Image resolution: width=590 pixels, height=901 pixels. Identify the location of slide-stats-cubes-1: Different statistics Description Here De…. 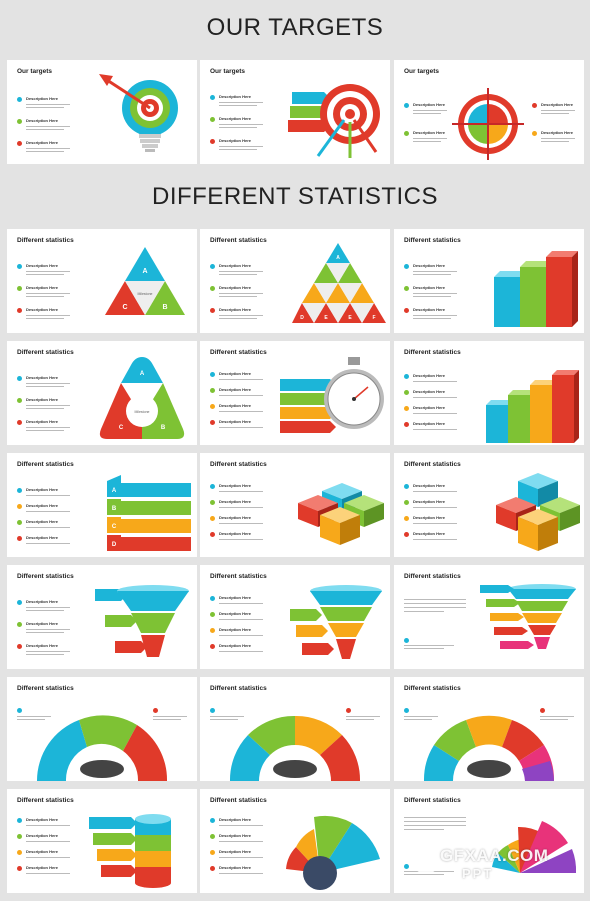
(295, 505).